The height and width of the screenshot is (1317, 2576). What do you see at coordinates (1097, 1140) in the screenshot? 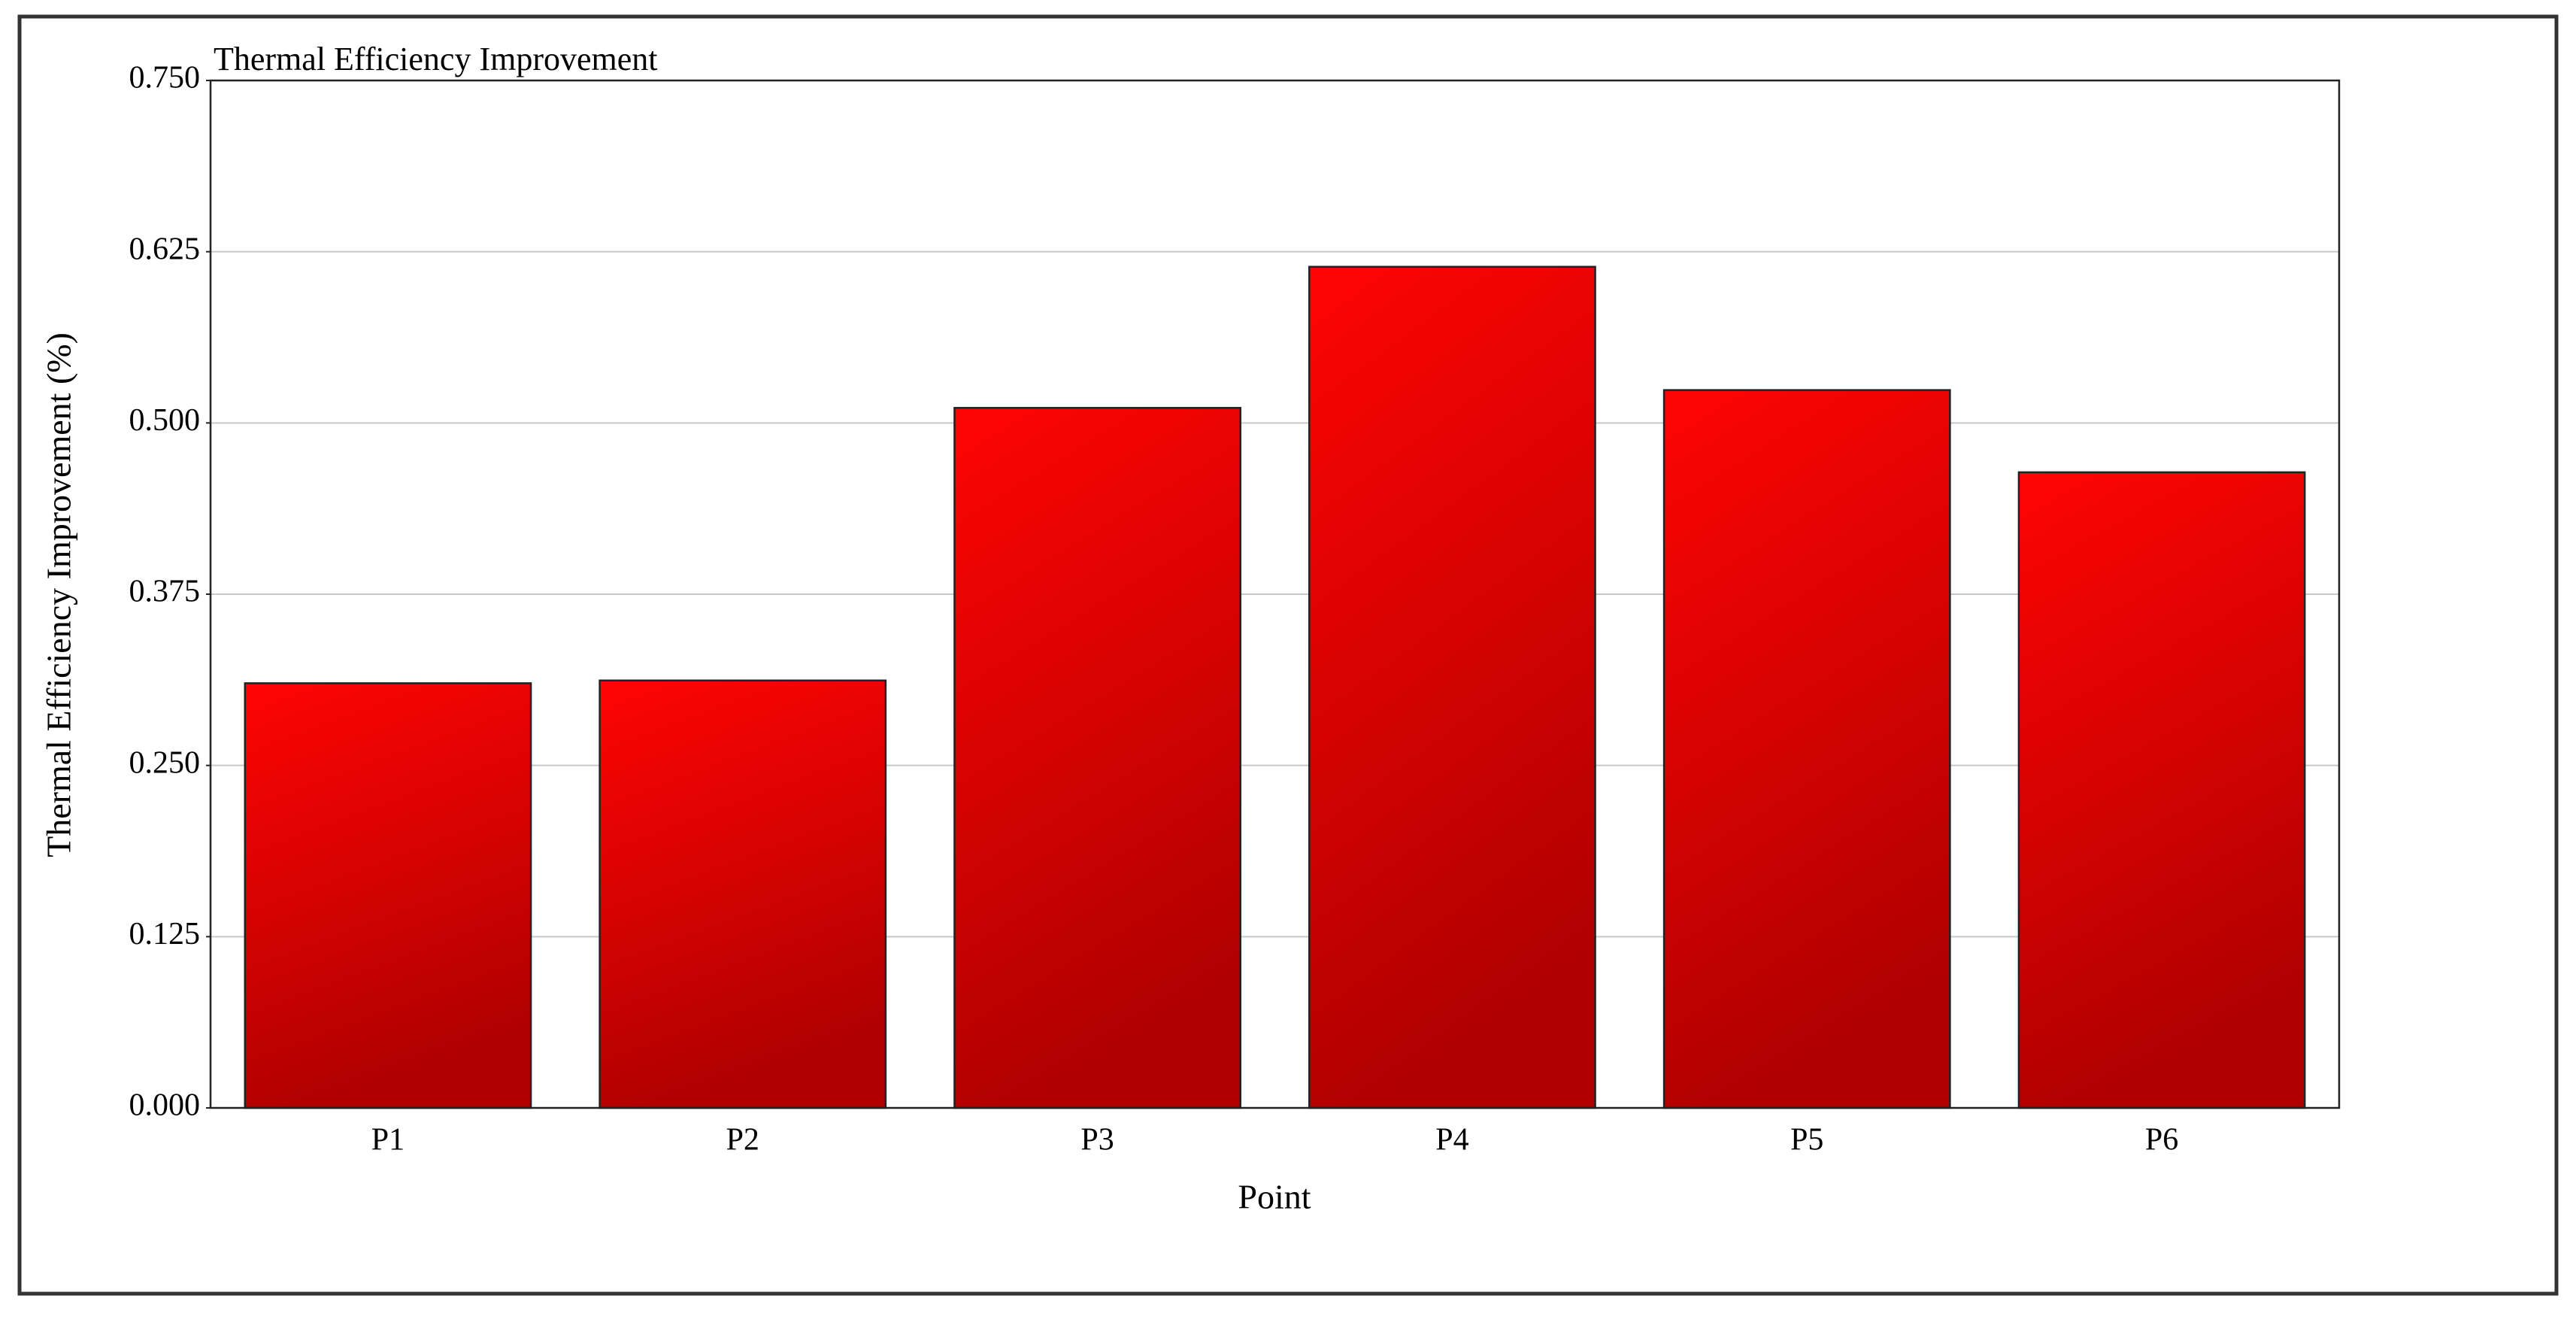
I see `x-tick-label: P3` at bounding box center [1097, 1140].